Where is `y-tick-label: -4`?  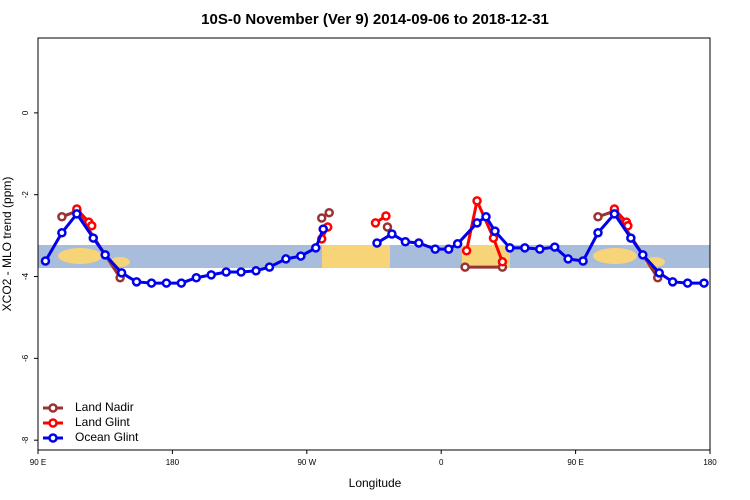
y-tick-label: -4 is located at coordinates (25, 276).